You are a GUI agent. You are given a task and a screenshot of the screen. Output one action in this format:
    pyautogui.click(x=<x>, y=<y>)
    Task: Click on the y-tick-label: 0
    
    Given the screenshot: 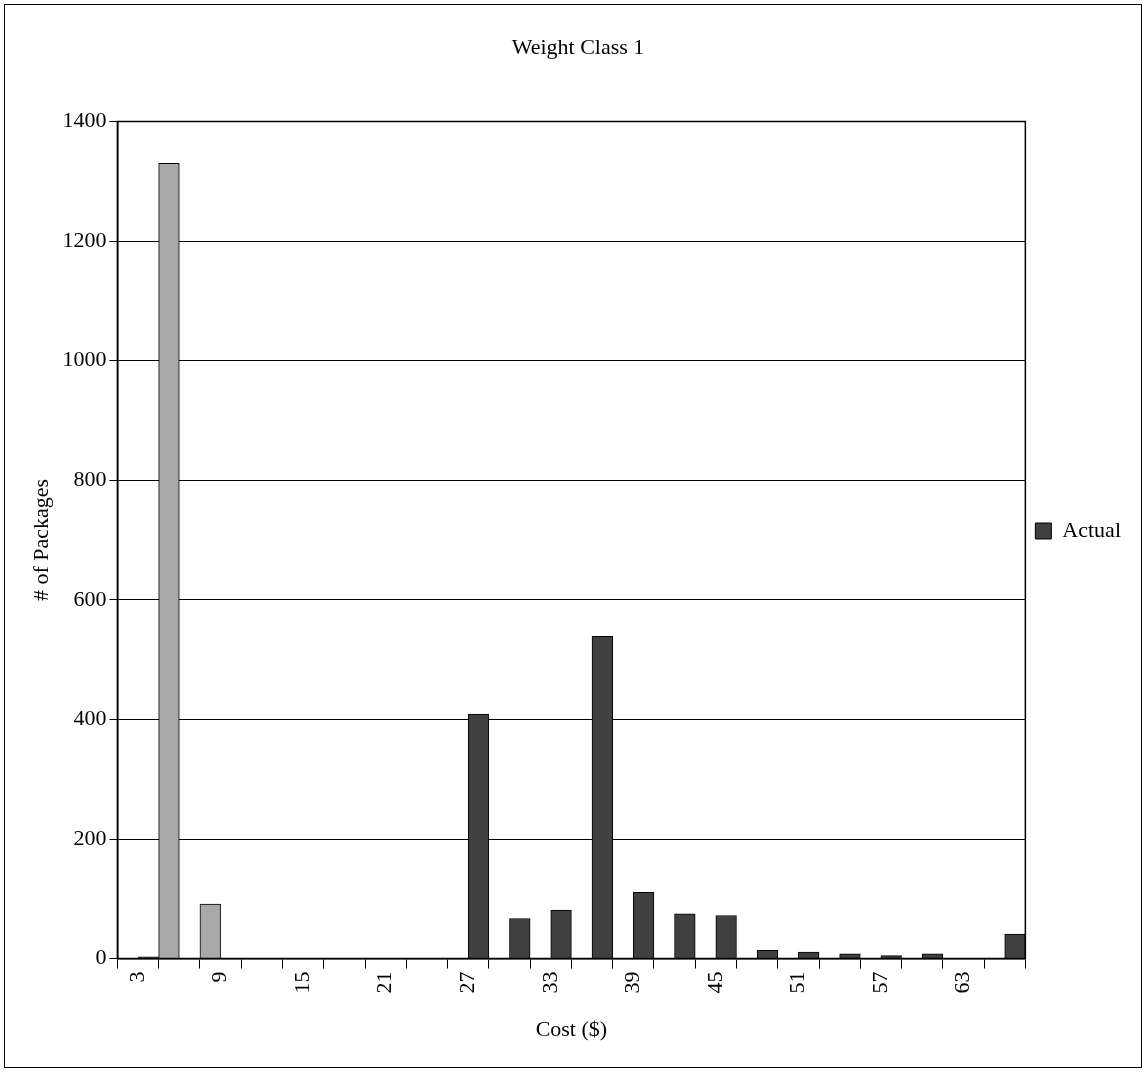 What is the action you would take?
    pyautogui.click(x=101, y=957)
    